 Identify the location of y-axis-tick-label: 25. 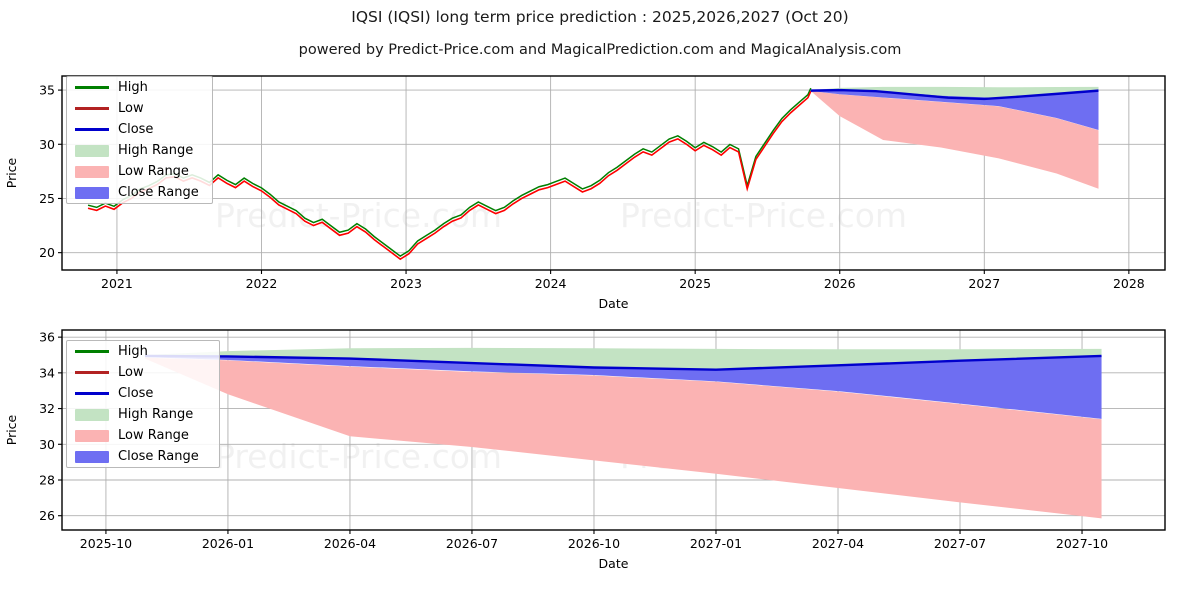
(47, 198).